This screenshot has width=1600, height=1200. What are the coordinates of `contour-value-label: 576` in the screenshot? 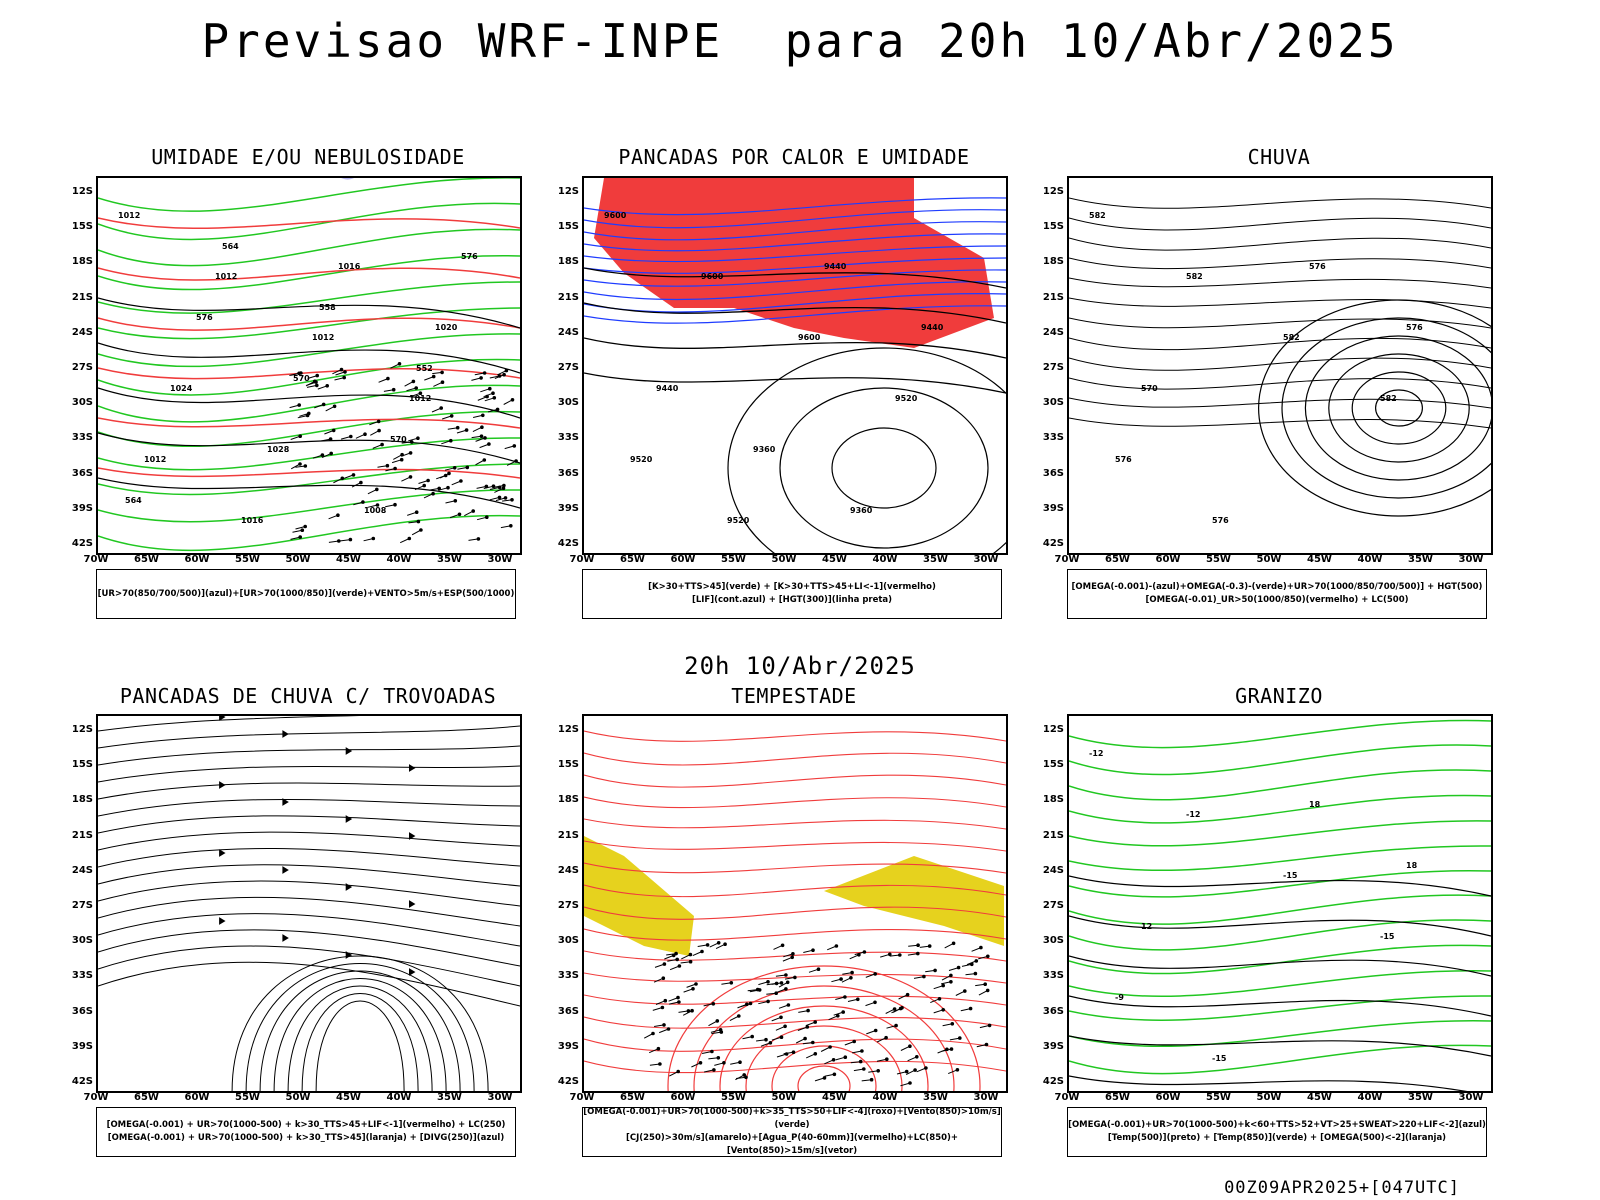 It's located at (1220, 520).